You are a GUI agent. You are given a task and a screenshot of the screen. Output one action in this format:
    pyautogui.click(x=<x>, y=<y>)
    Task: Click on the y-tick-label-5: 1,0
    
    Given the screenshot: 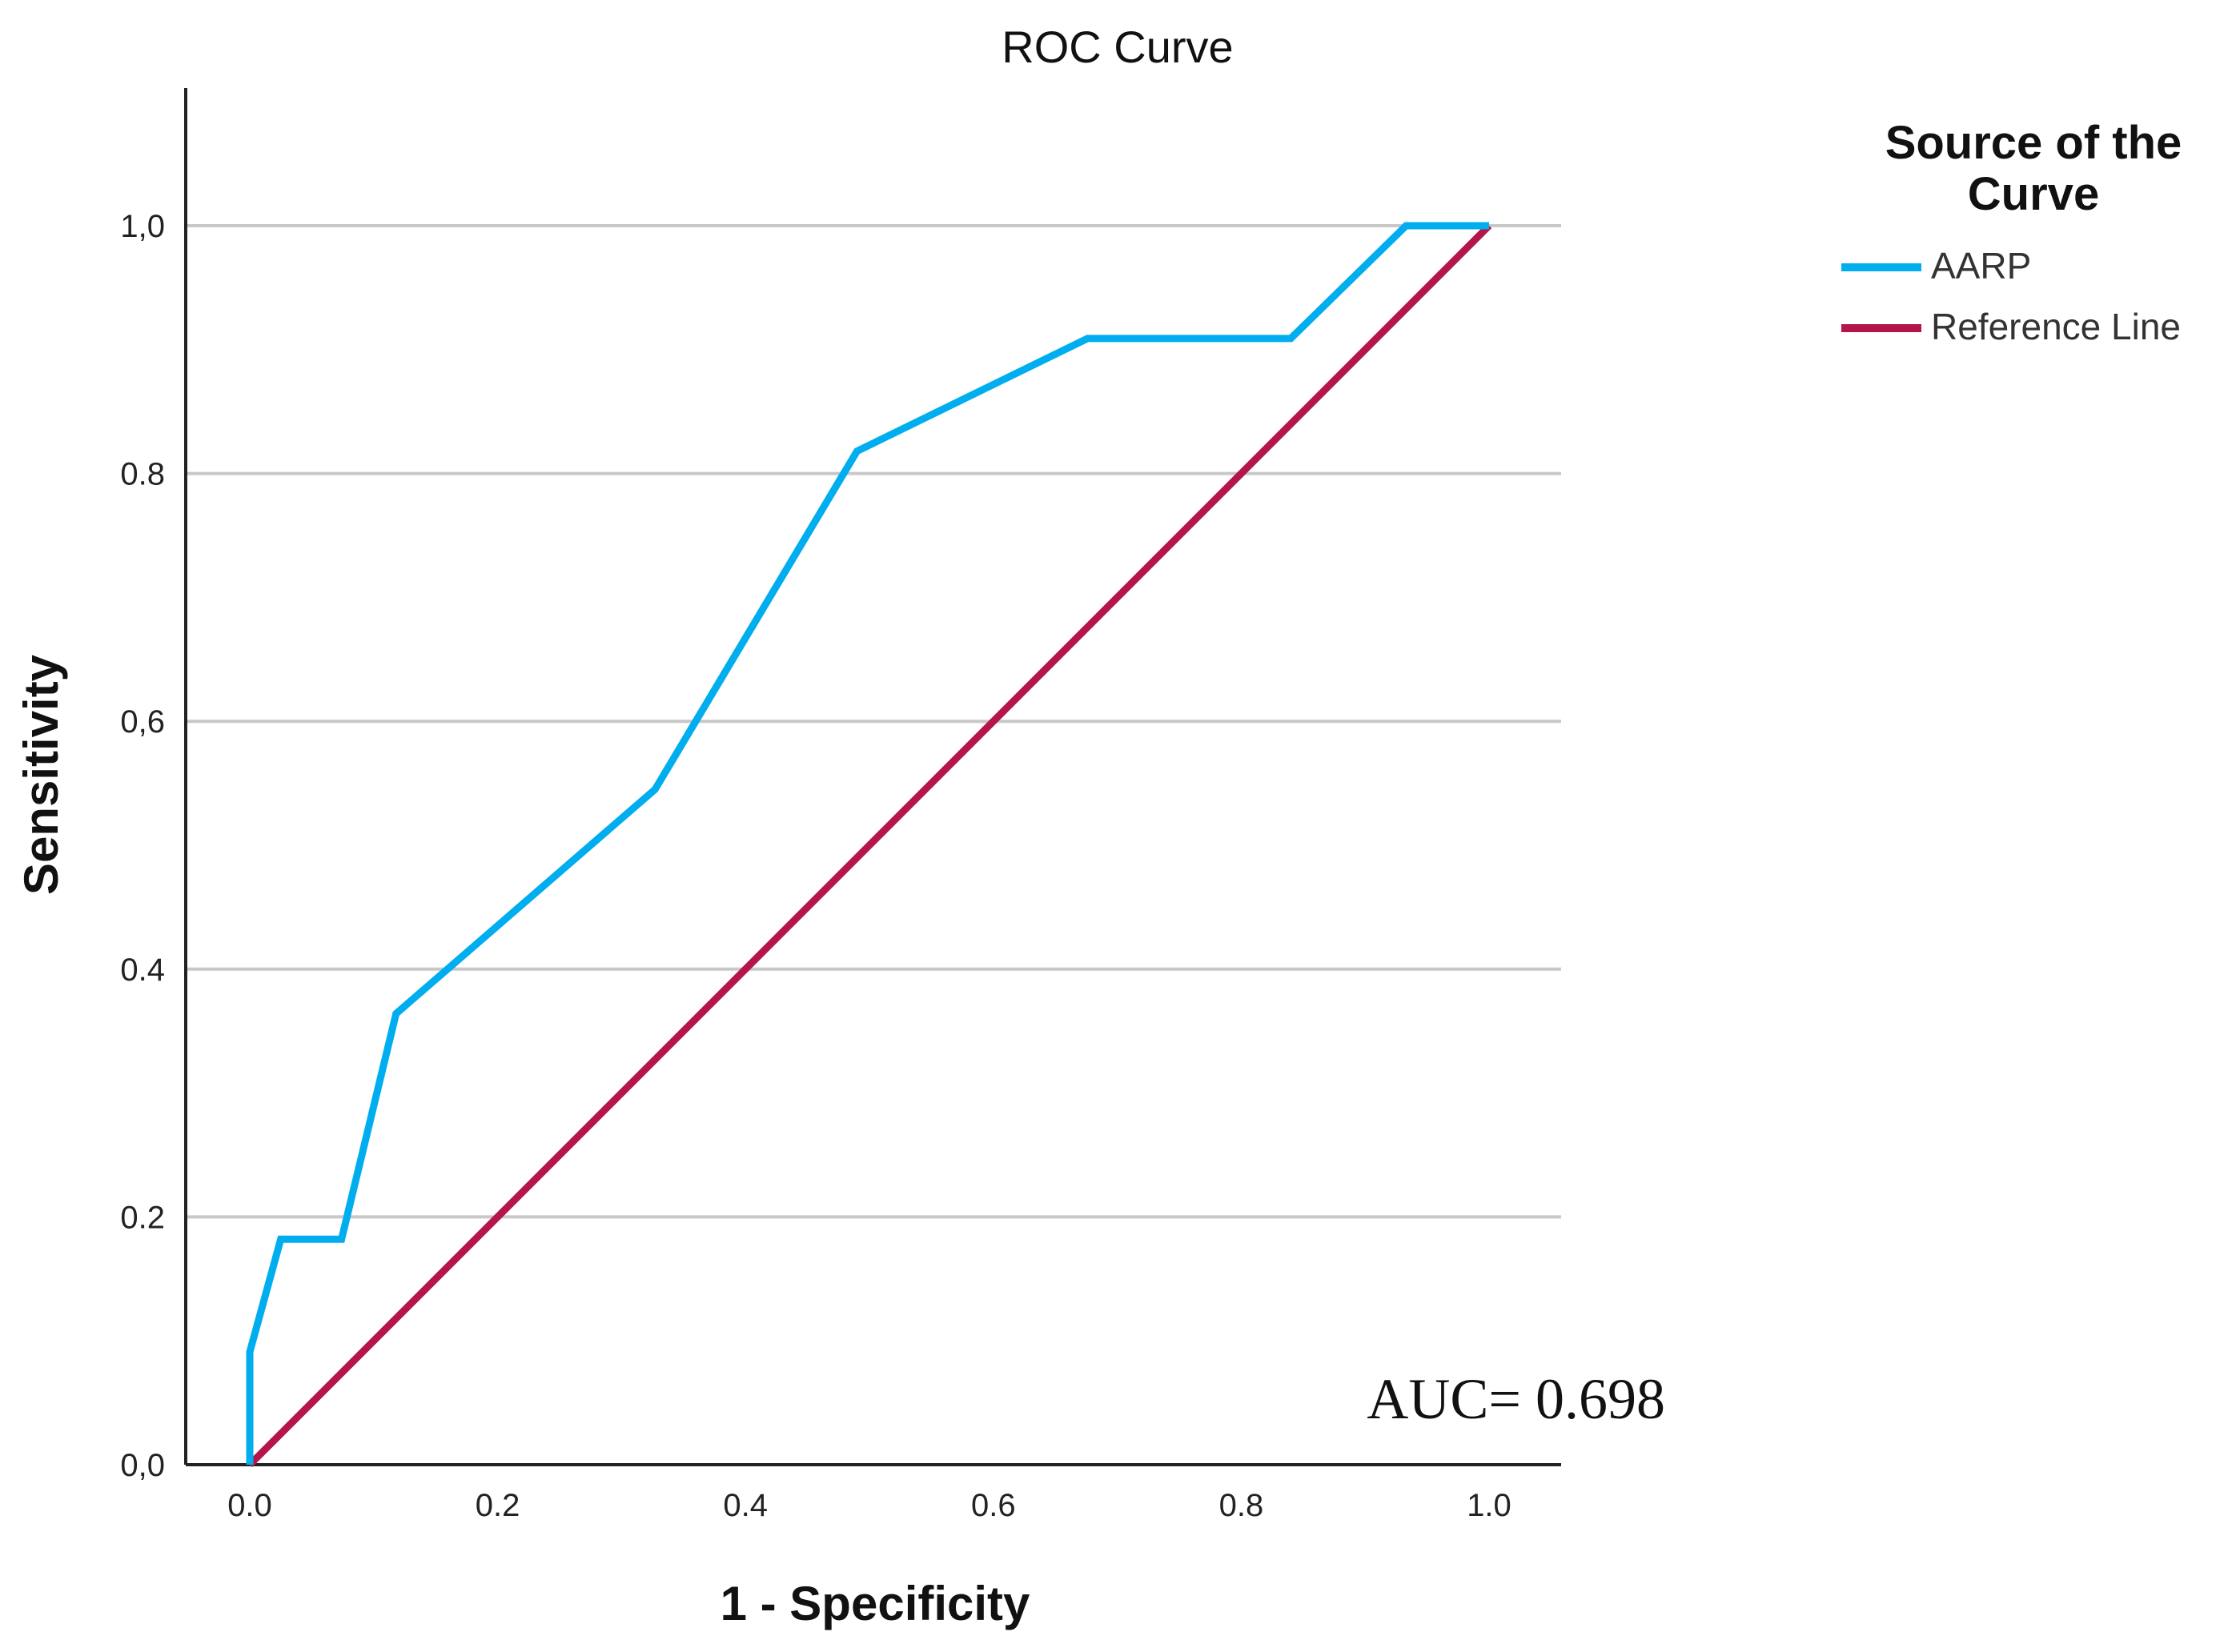 What is the action you would take?
    pyautogui.click(x=142, y=226)
    